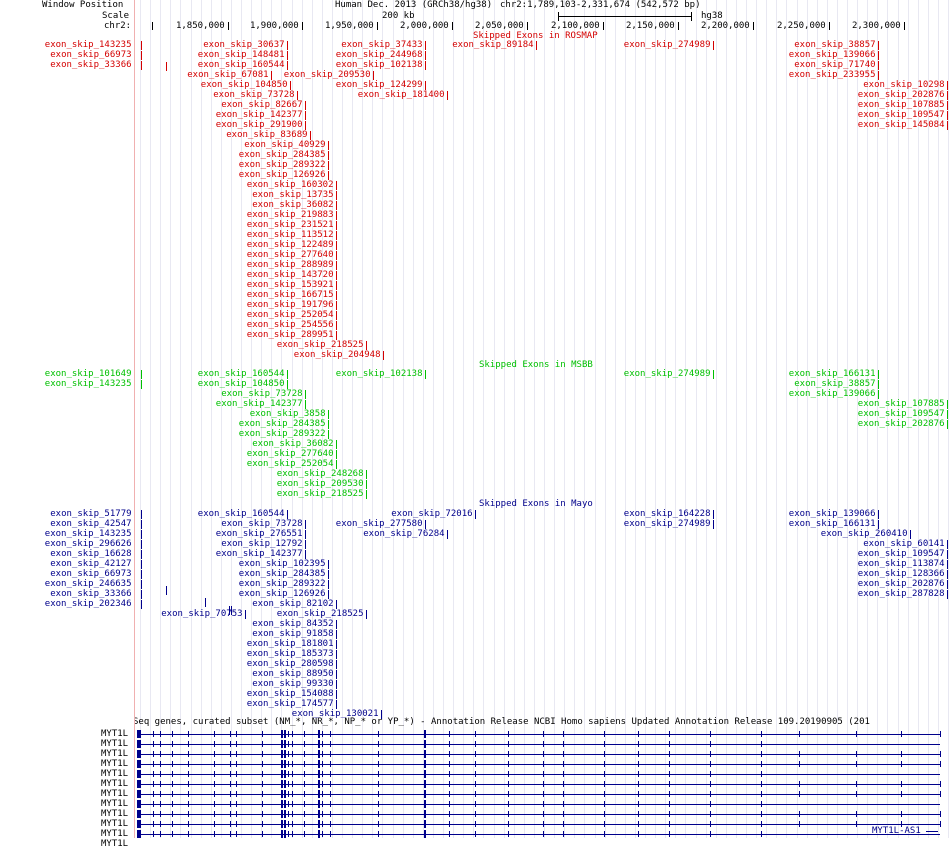 The image size is (950, 849). I want to click on feature-label: exon_skip_37433, so click(382, 45).